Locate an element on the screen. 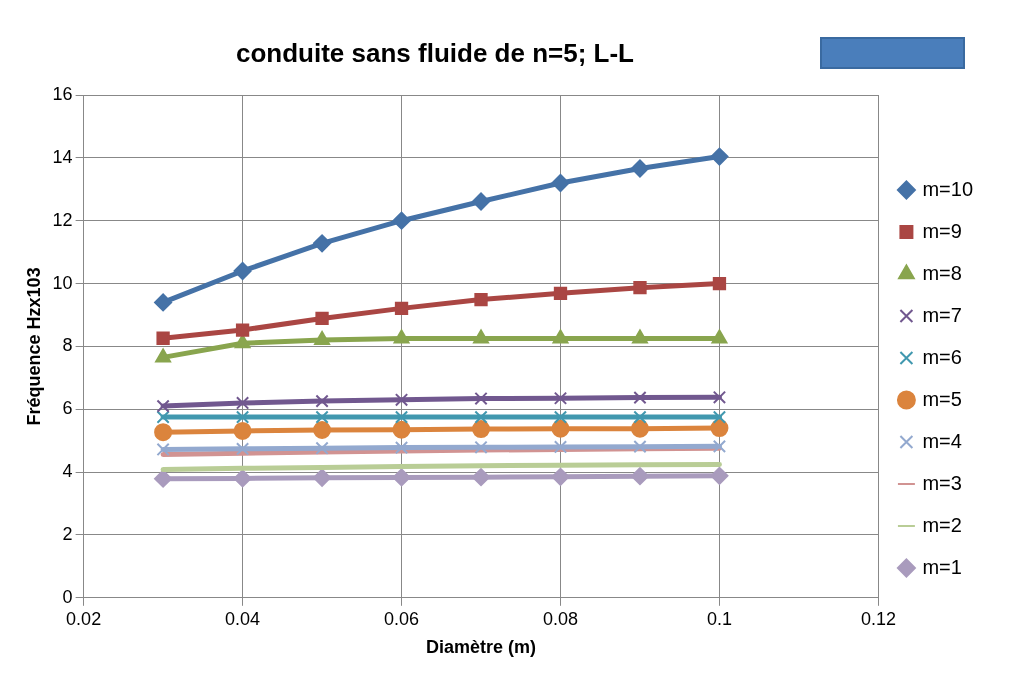 The image size is (1013, 693). y-tick-label: 6 is located at coordinates (67, 408).